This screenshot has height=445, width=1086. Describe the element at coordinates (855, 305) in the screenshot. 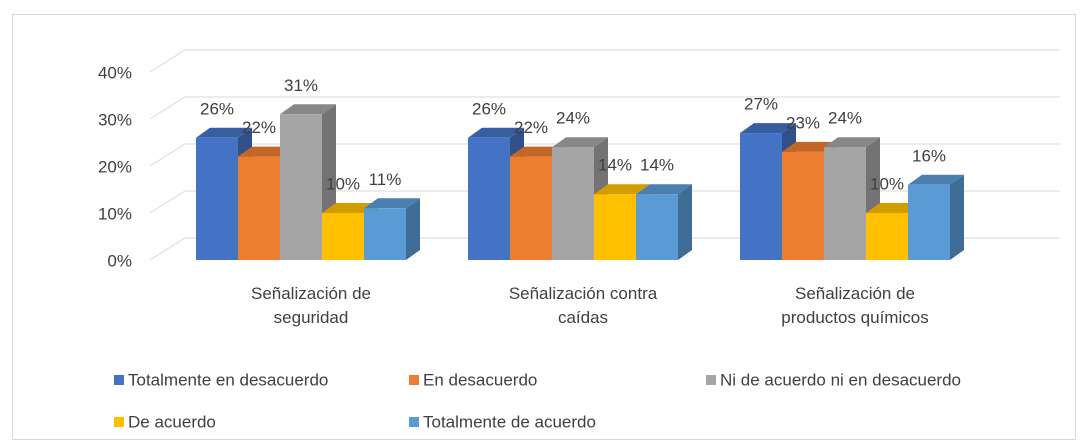

I see `x-tick-label: Señalización de productos químicos` at that location.